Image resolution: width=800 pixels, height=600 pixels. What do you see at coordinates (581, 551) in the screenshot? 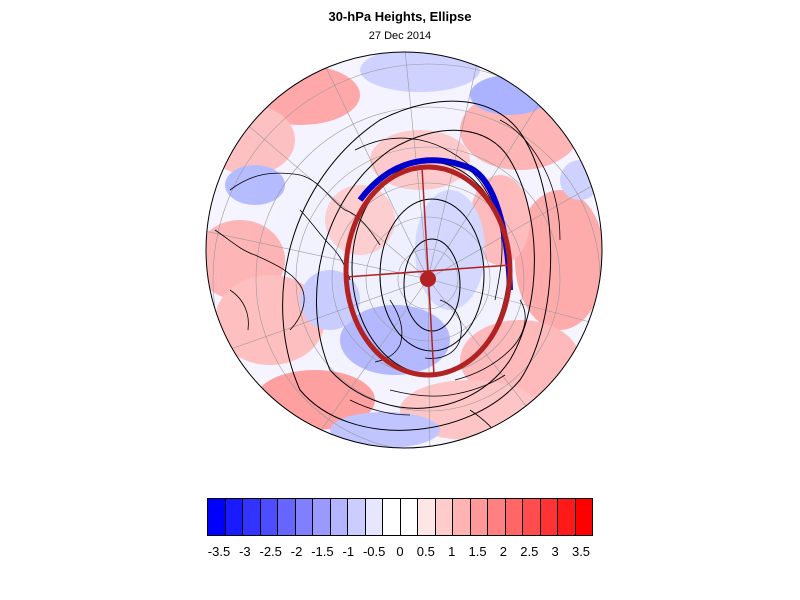
I see `colorbar-tick-label: 3.5` at bounding box center [581, 551].